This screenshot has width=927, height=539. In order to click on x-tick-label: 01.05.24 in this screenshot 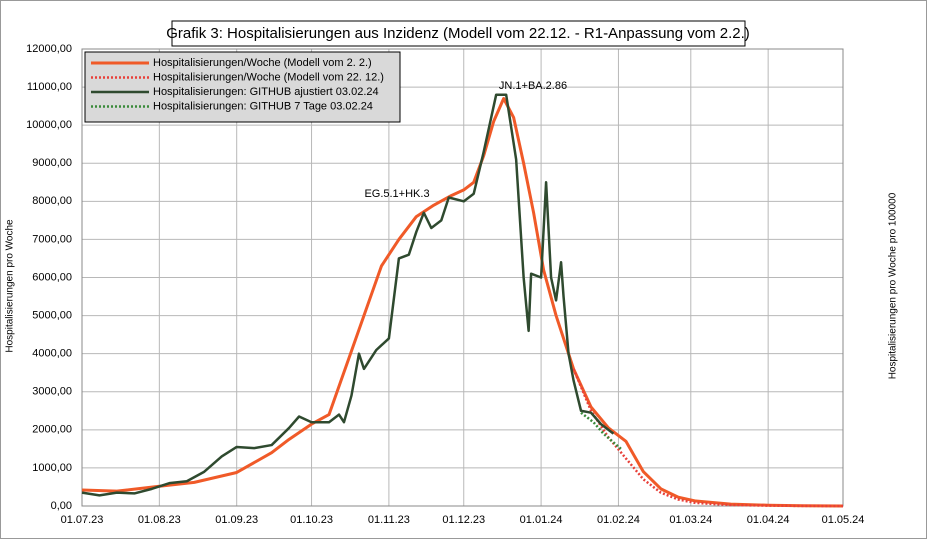, I will do `click(843, 520)`.